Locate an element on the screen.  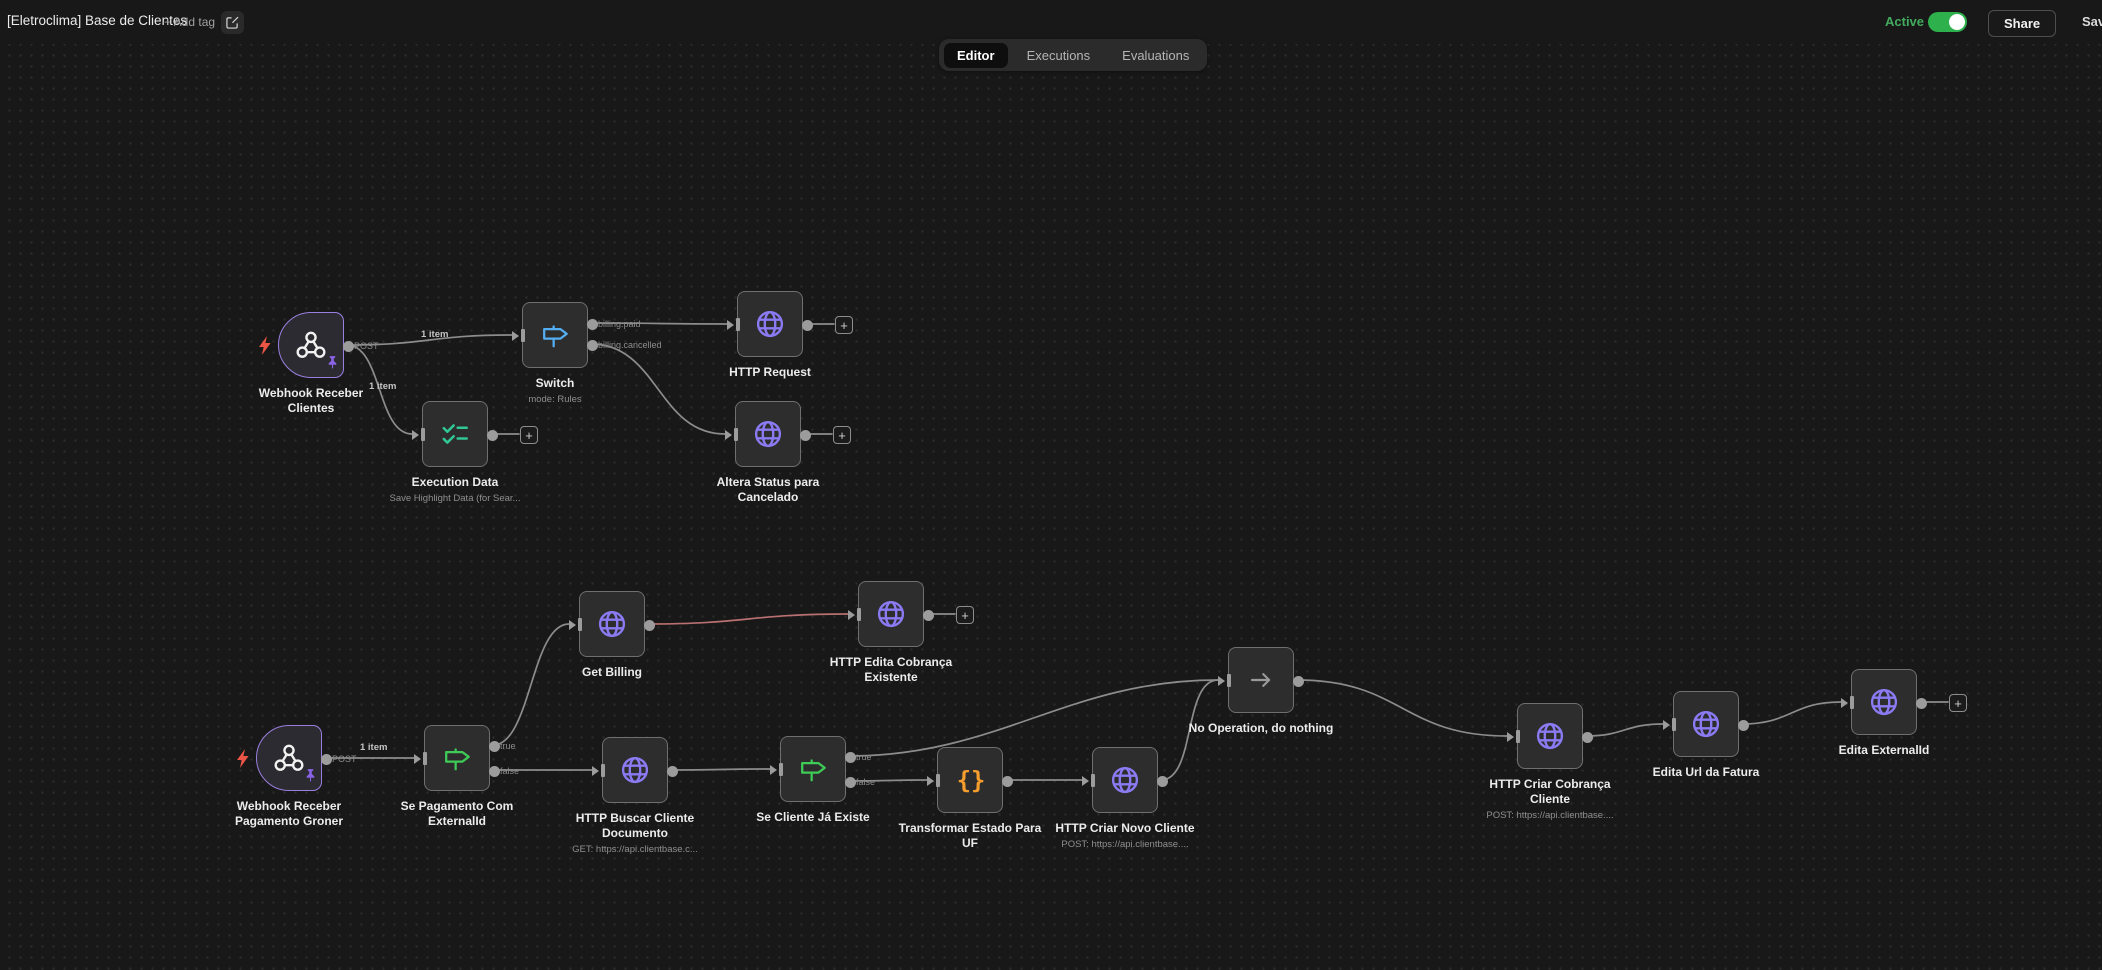
node-noop: No Operation, do nothing is located at coordinates (1261, 691).